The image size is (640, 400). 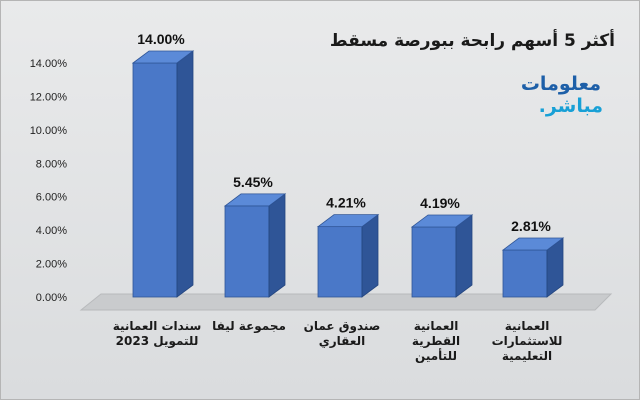 What do you see at coordinates (342, 333) in the screenshot?
I see `category-label: صندوق عمان العقاري` at bounding box center [342, 333].